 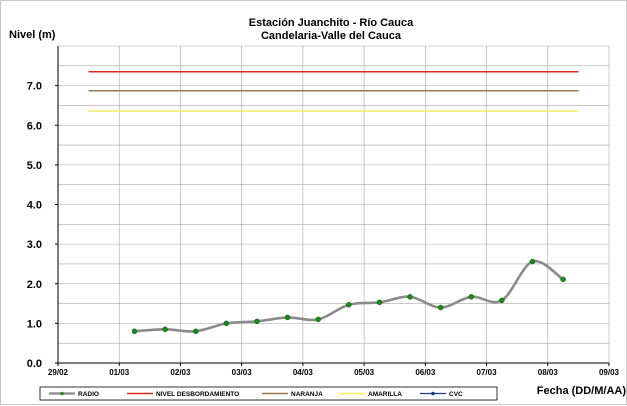 What do you see at coordinates (582, 391) in the screenshot?
I see `x-axis-label: Fecha (DD/M/AA)` at bounding box center [582, 391].